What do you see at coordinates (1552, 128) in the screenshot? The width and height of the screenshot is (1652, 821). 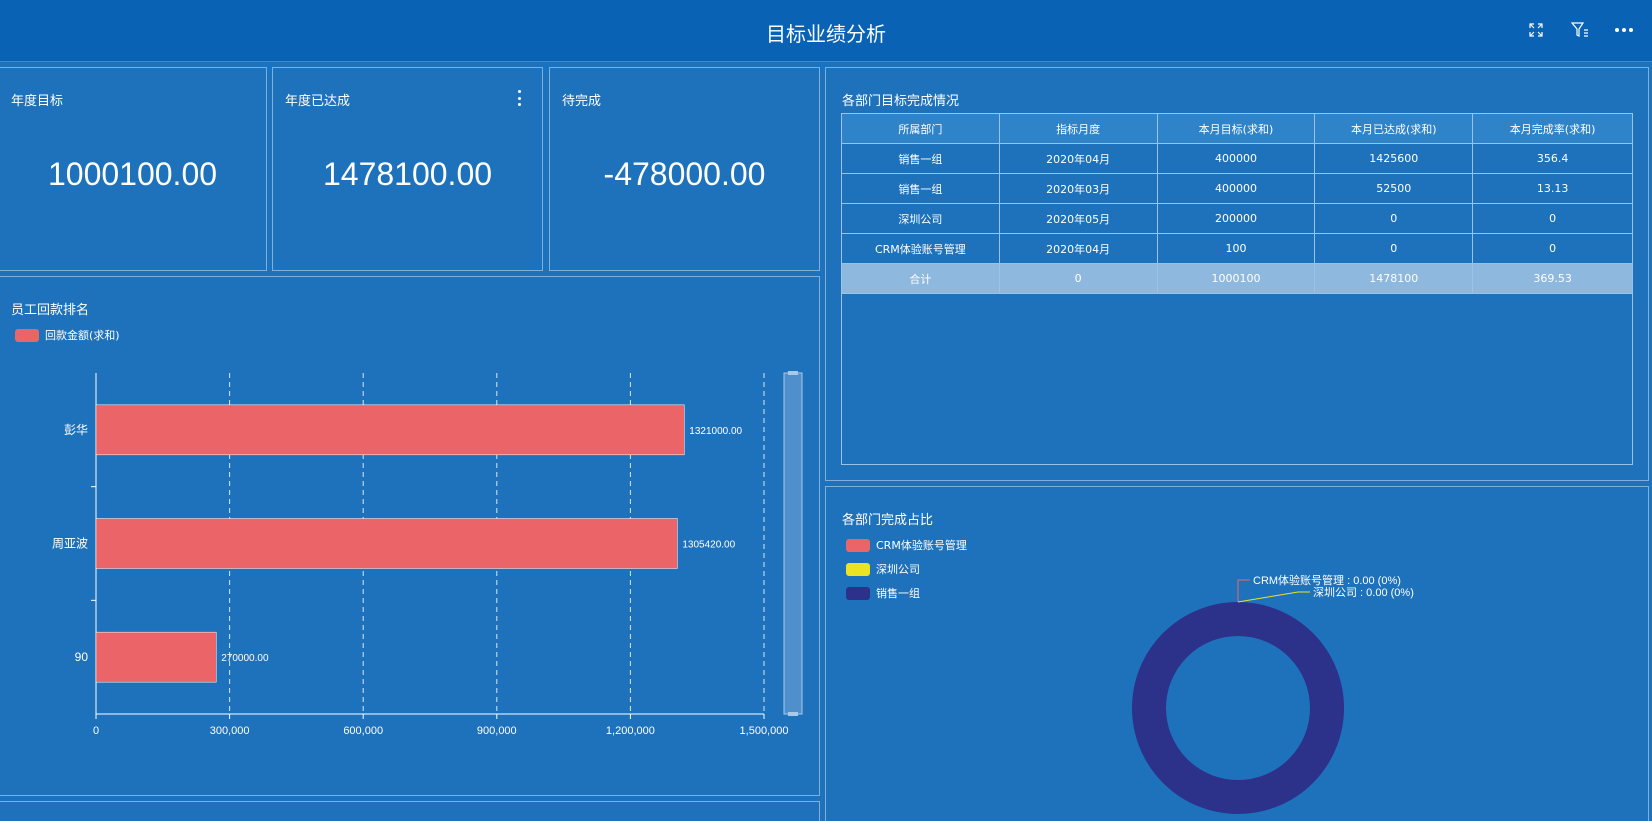 I see `column-header: 本月完成率(求和)` at bounding box center [1552, 128].